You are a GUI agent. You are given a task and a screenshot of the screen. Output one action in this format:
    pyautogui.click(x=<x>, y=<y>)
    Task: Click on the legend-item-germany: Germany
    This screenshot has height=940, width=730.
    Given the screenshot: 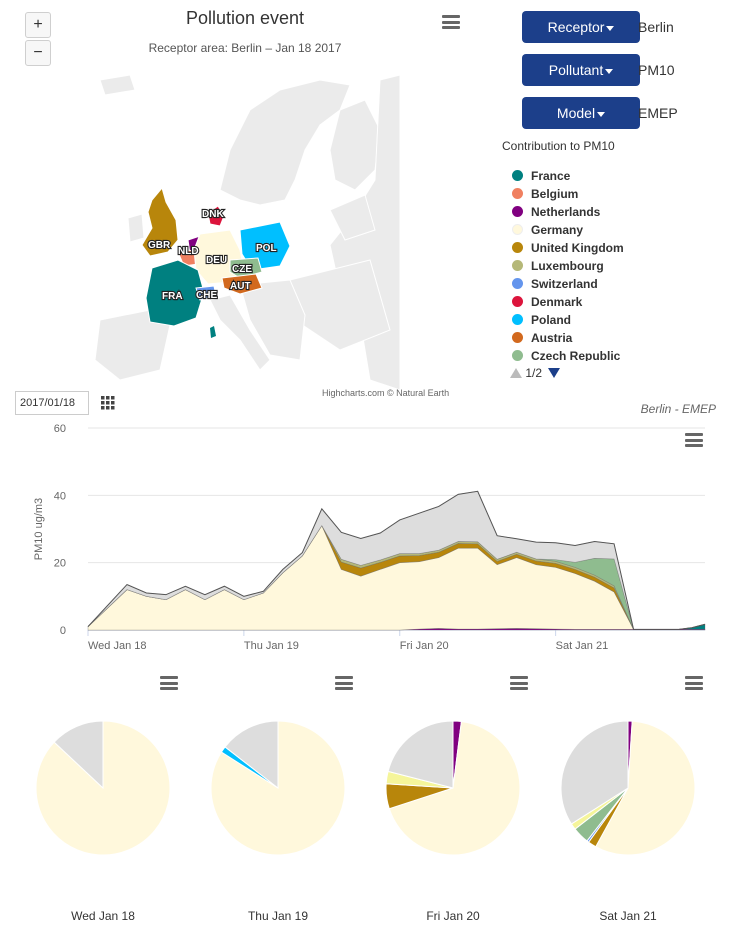 What is the action you would take?
    pyautogui.click(x=617, y=230)
    